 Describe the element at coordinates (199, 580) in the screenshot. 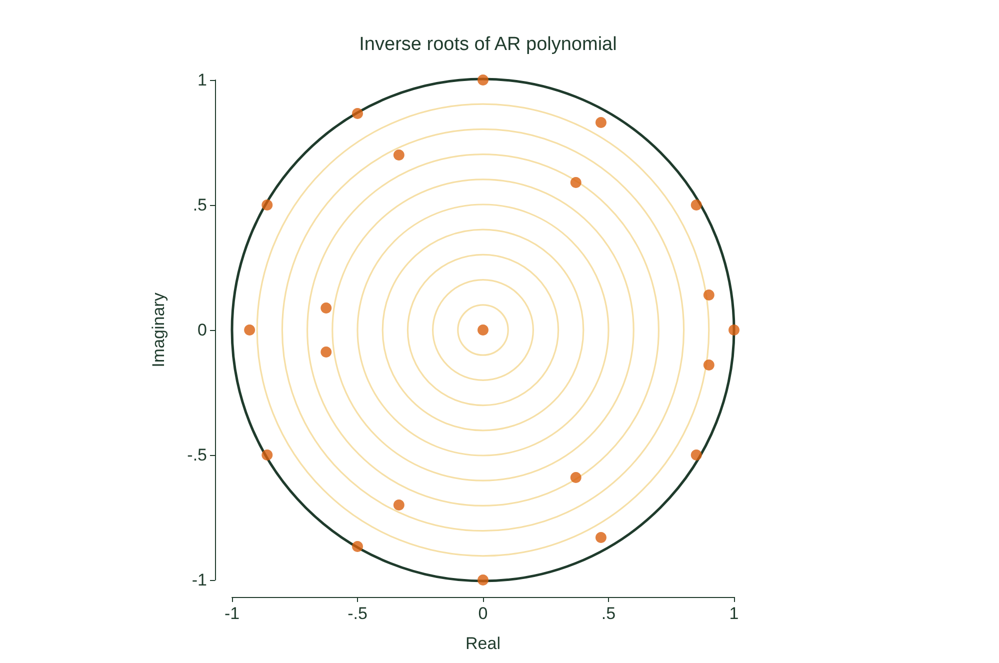

I see `y-tick-label: -1` at that location.